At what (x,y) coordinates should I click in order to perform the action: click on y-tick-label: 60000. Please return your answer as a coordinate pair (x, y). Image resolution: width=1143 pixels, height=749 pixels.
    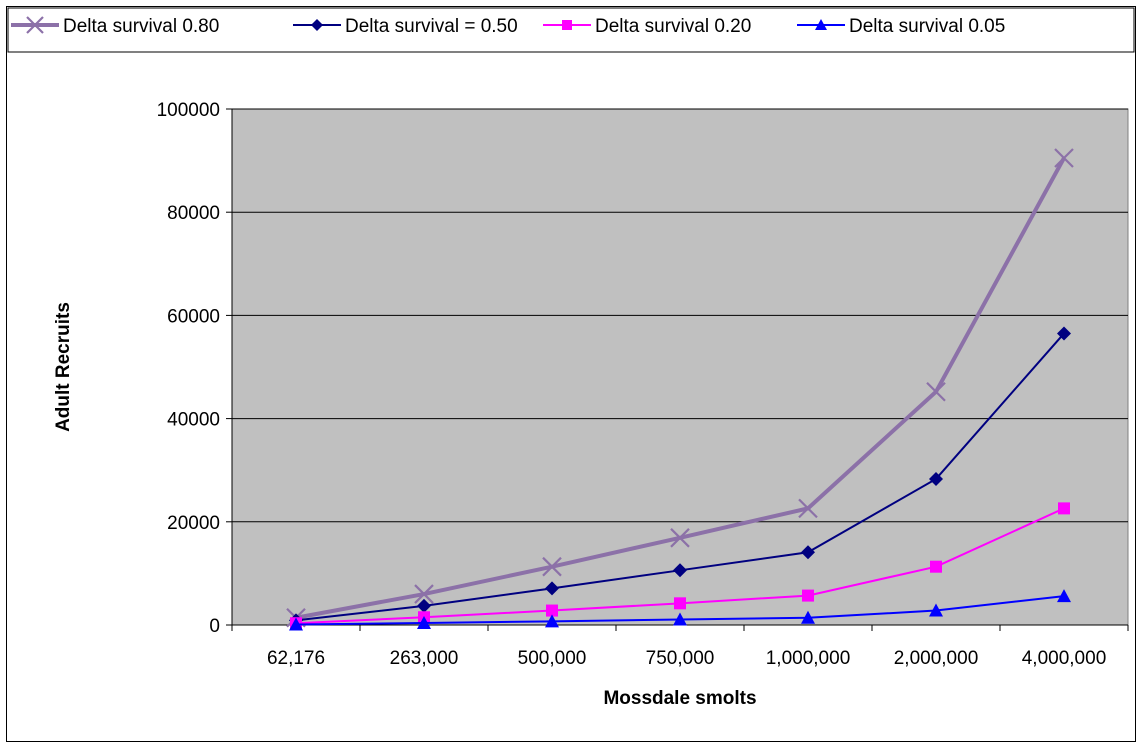
    Looking at the image, I should click on (193, 316).